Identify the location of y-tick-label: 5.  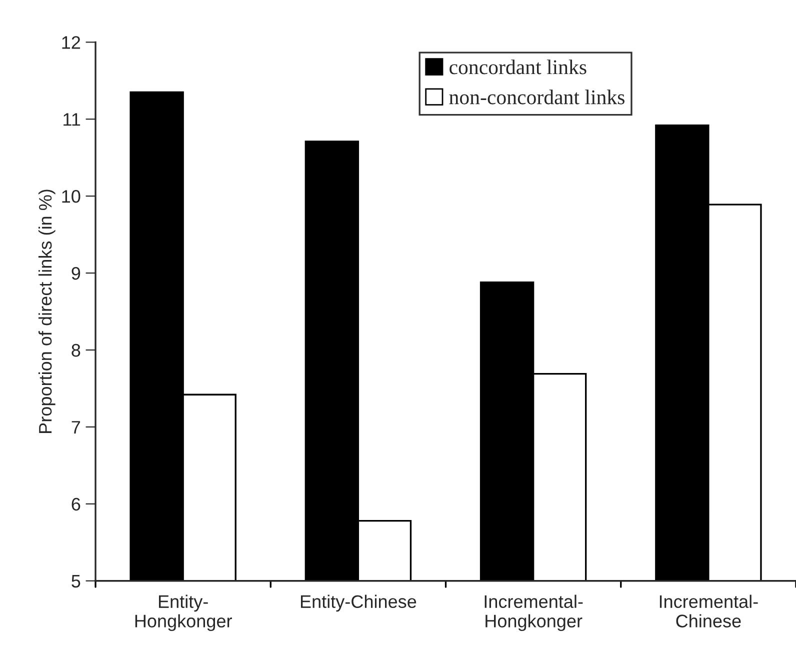
(76, 581).